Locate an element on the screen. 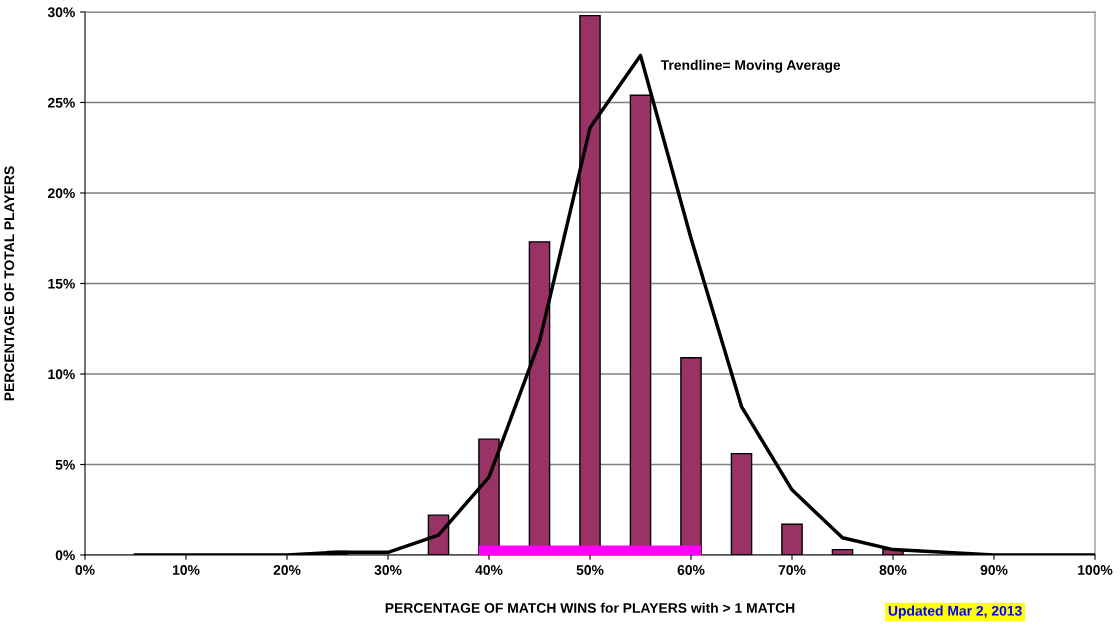 The image size is (1120, 625). y-tick-label: 5% is located at coordinates (65, 464).